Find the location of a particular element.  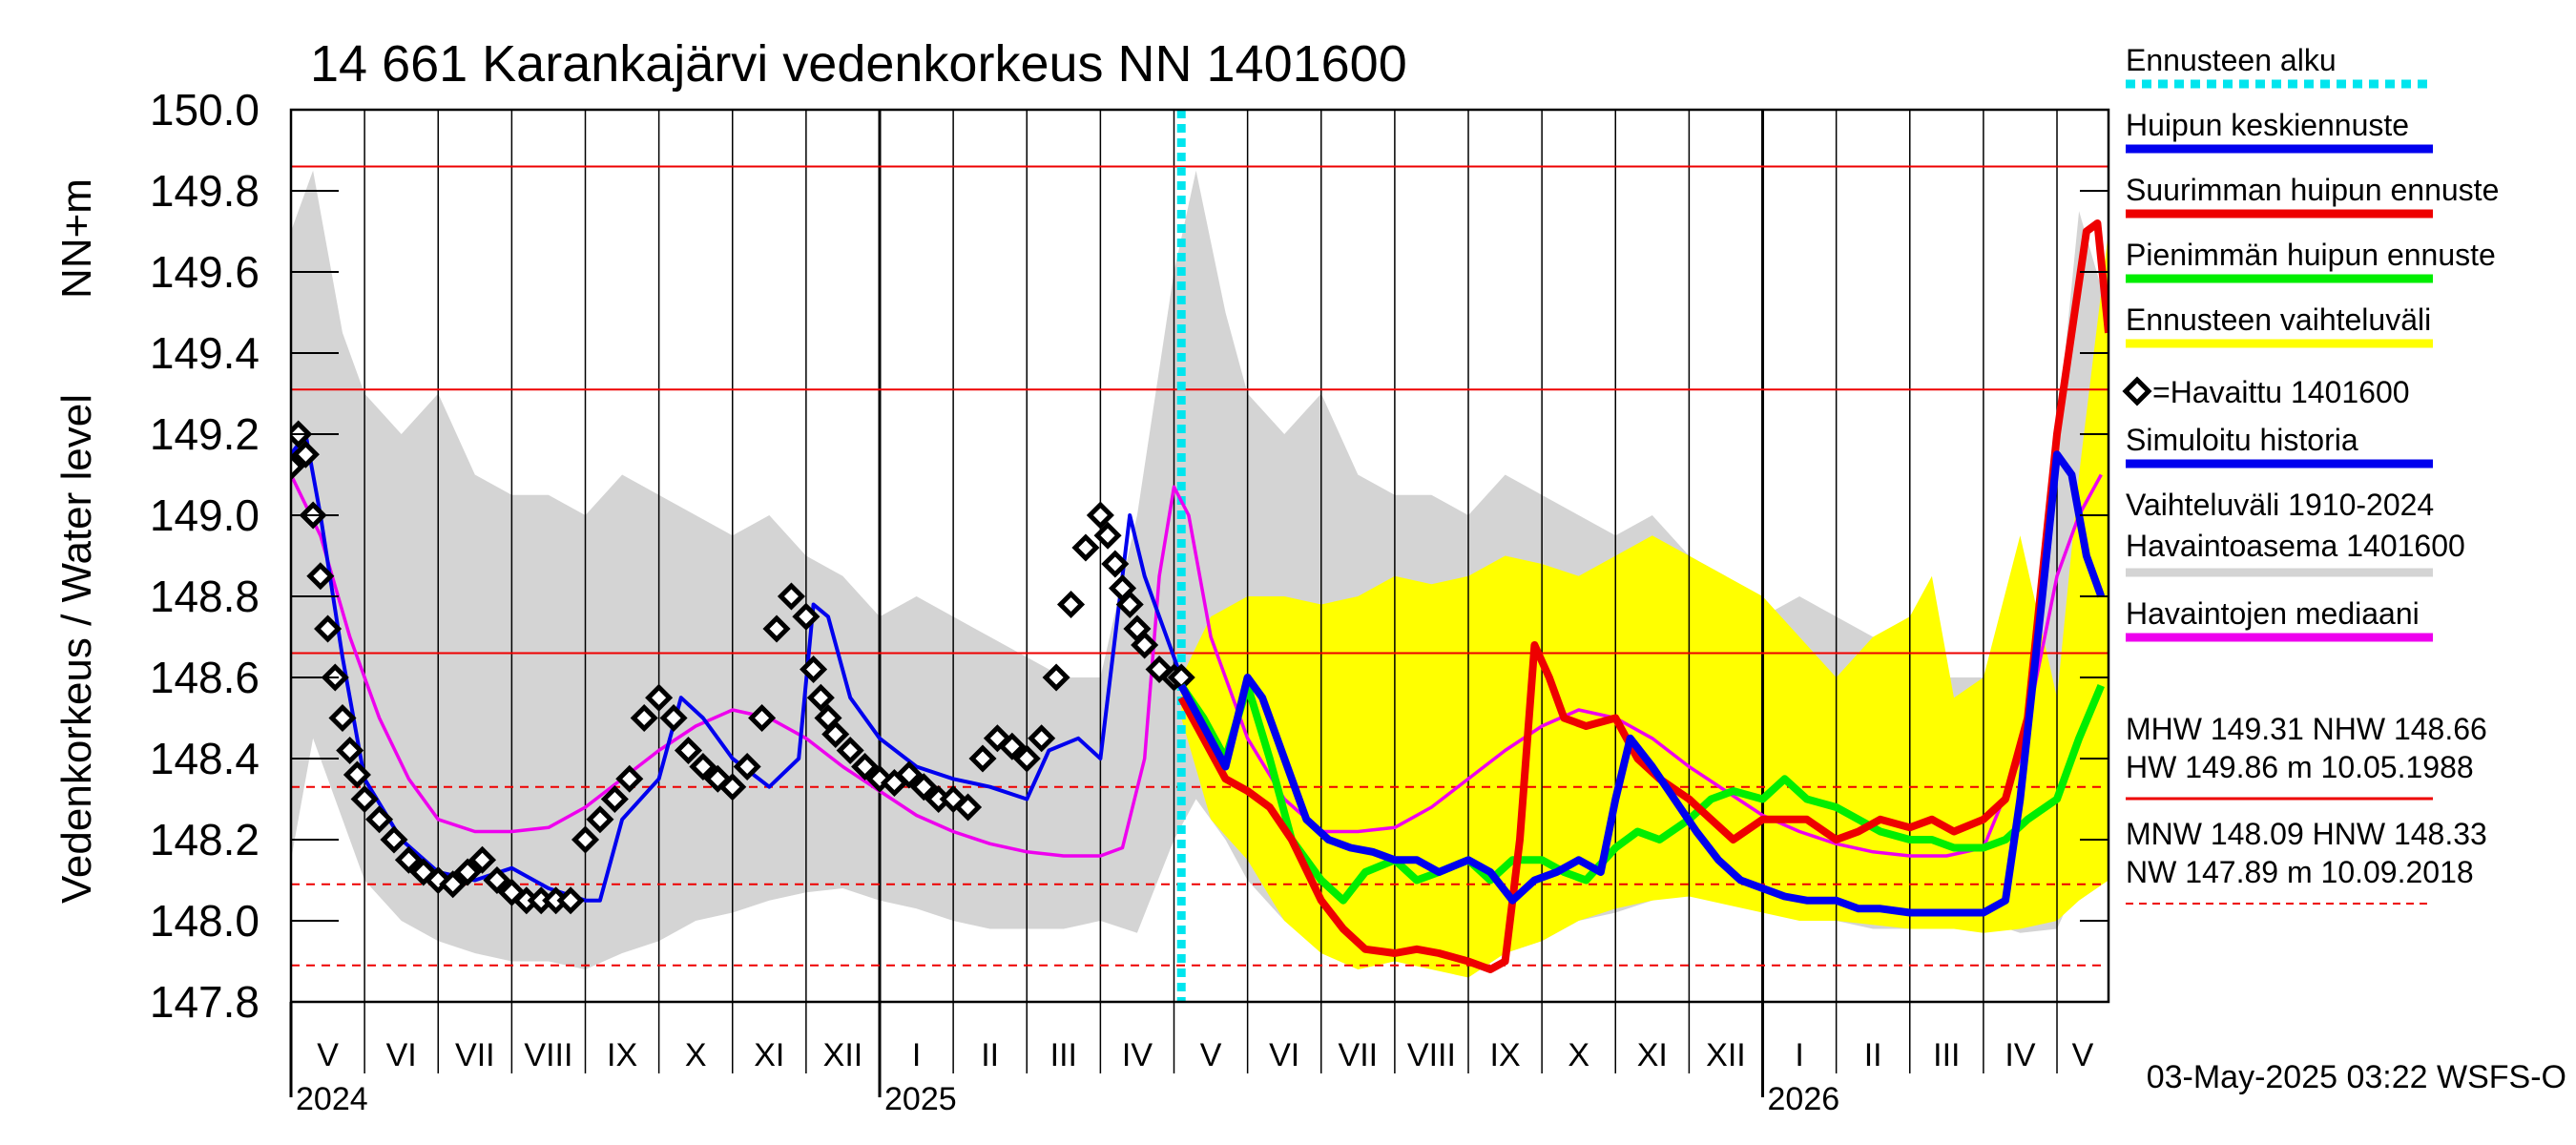

legend-item: Huipun keskiennuste is located at coordinates (2279, 131).